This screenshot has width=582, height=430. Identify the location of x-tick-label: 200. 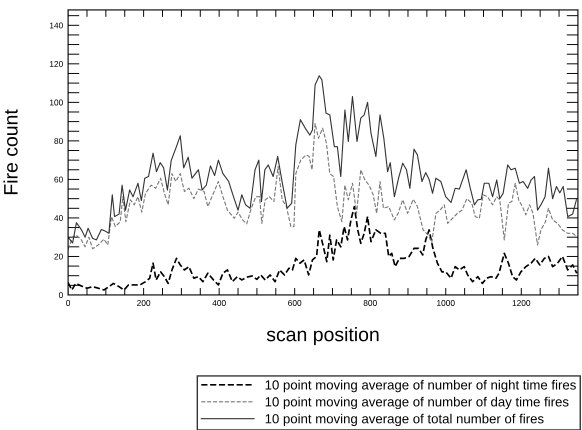
(143, 303).